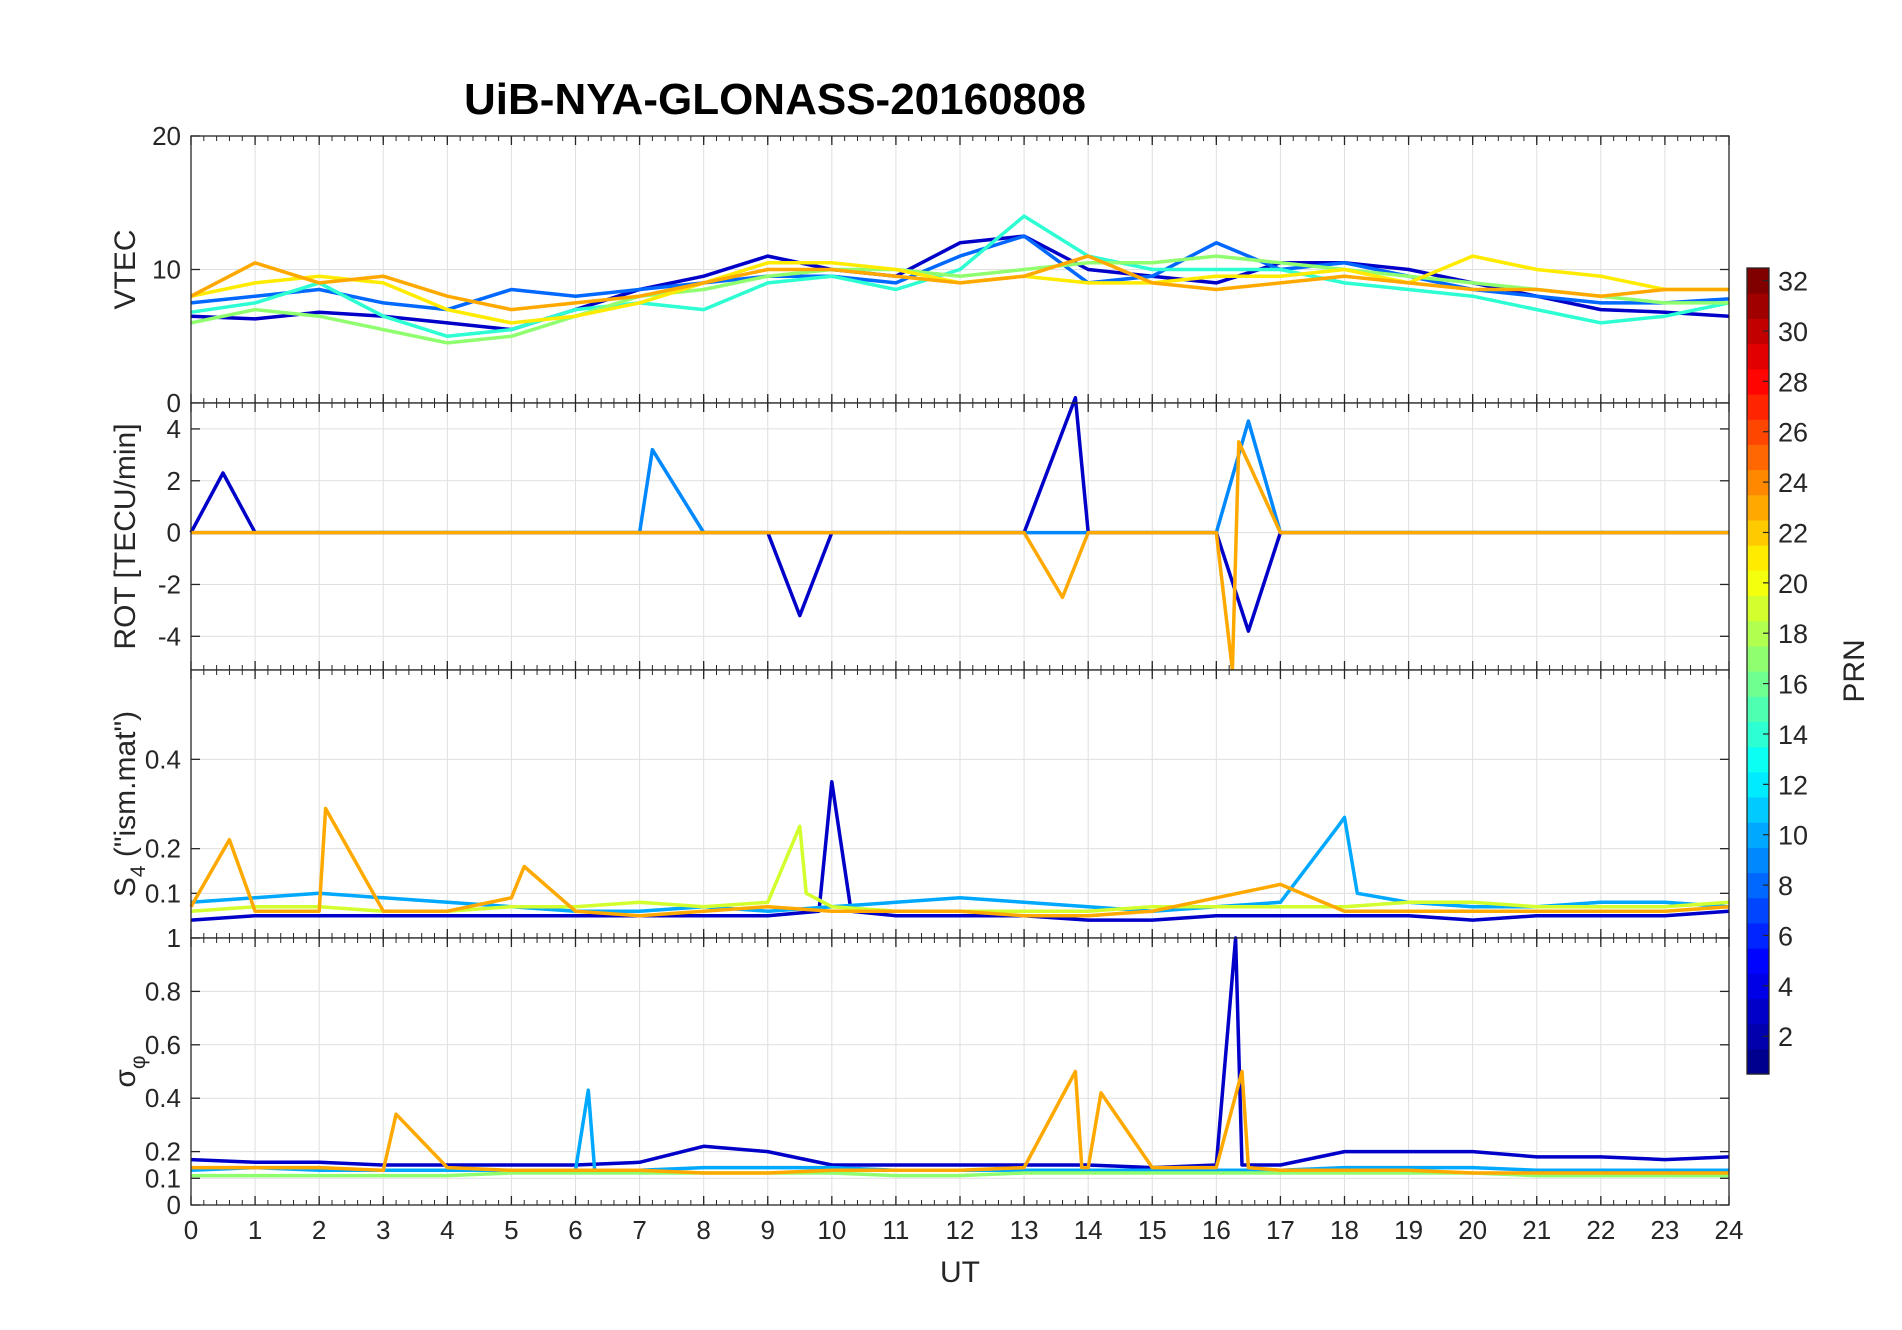  Describe the element at coordinates (1793, 735) in the screenshot. I see `colorbar-tick-label: 14` at that location.